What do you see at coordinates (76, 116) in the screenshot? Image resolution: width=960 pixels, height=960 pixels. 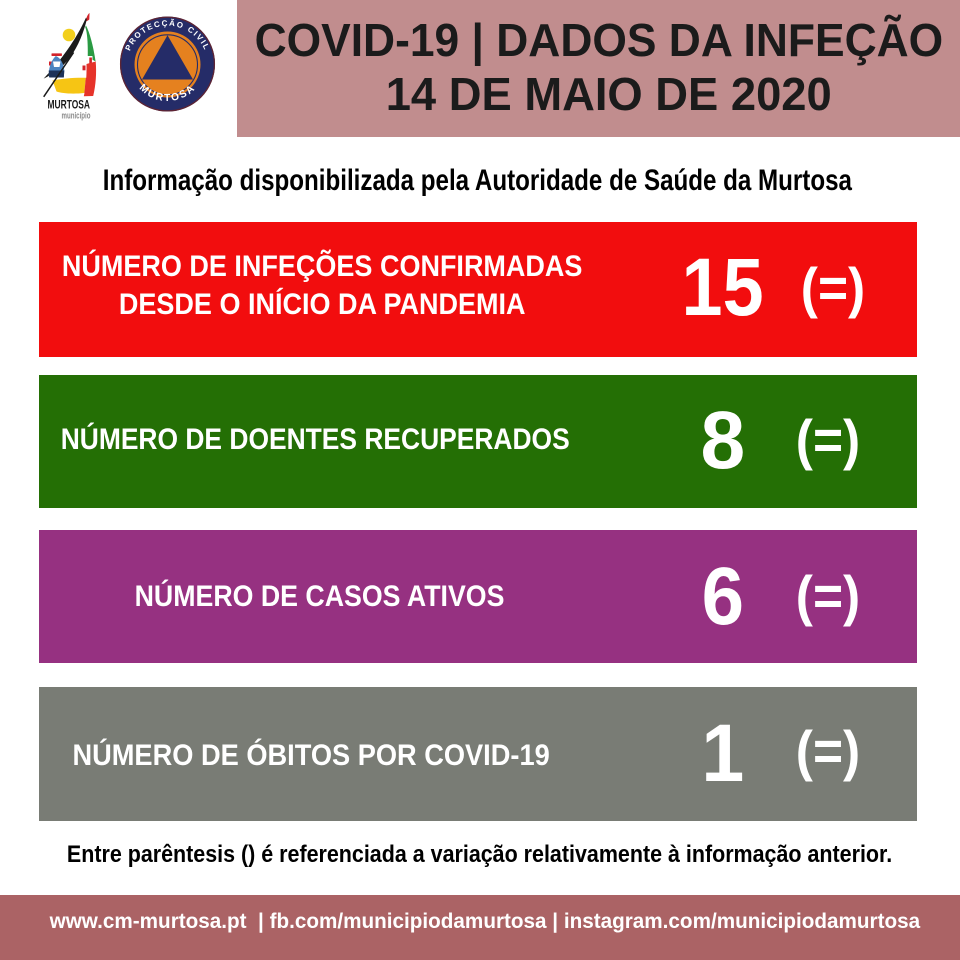 I see `svg-text: município` at bounding box center [76, 116].